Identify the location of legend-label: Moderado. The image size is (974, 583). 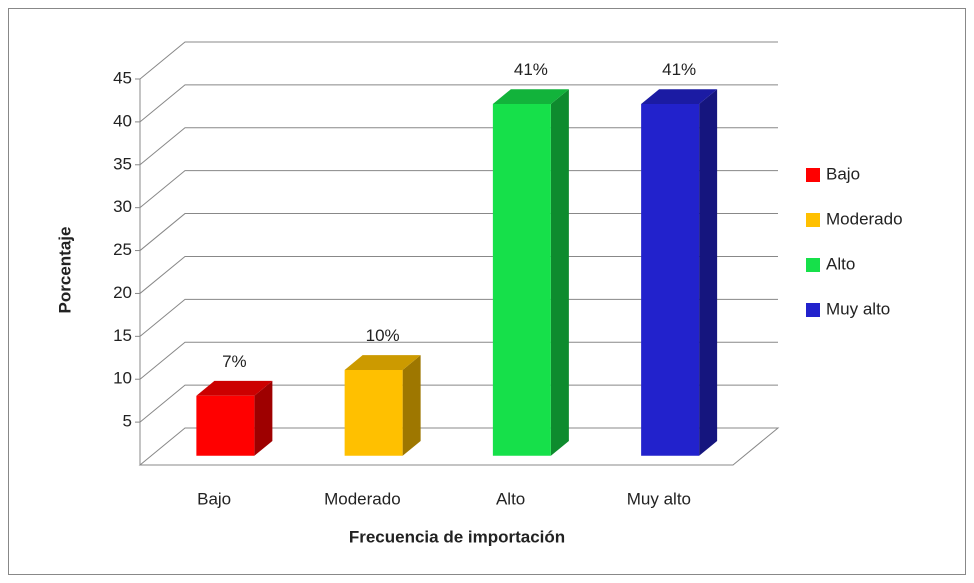
(864, 218).